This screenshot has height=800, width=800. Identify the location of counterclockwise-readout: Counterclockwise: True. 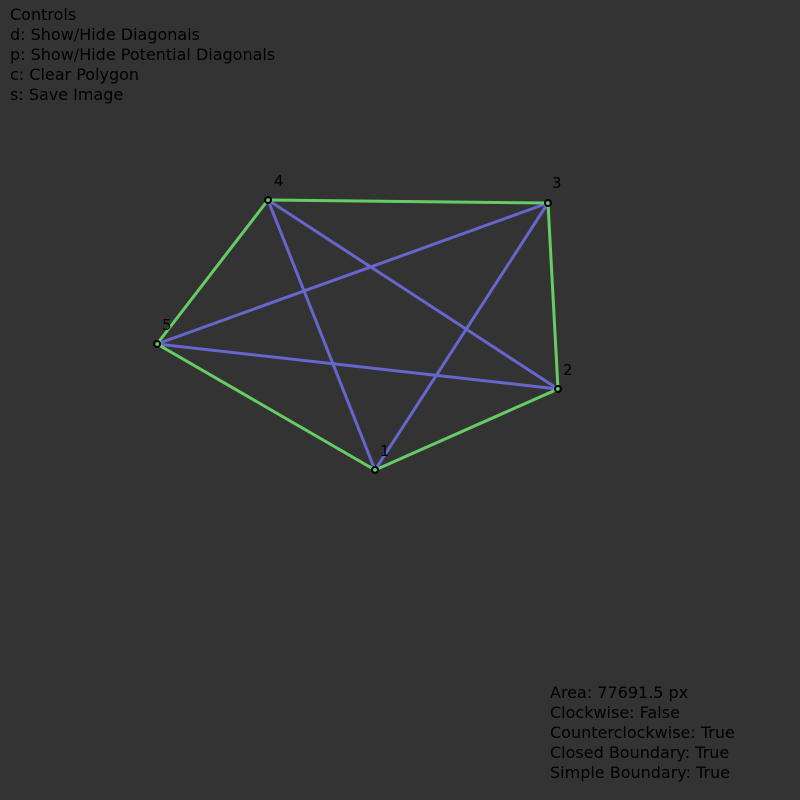
(642, 733).